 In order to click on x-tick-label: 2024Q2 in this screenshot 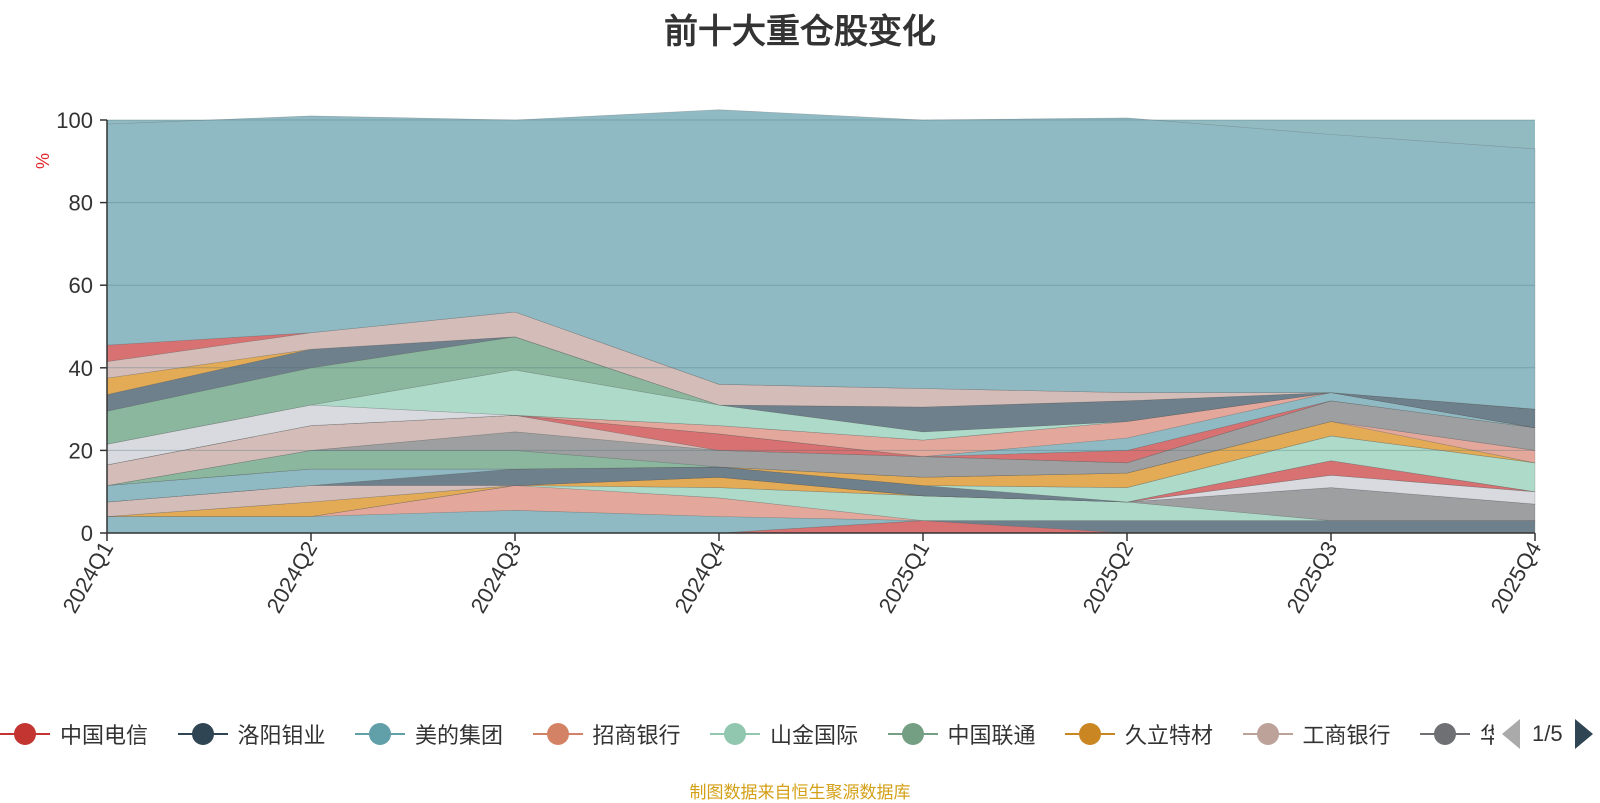, I will do `click(292, 577)`.